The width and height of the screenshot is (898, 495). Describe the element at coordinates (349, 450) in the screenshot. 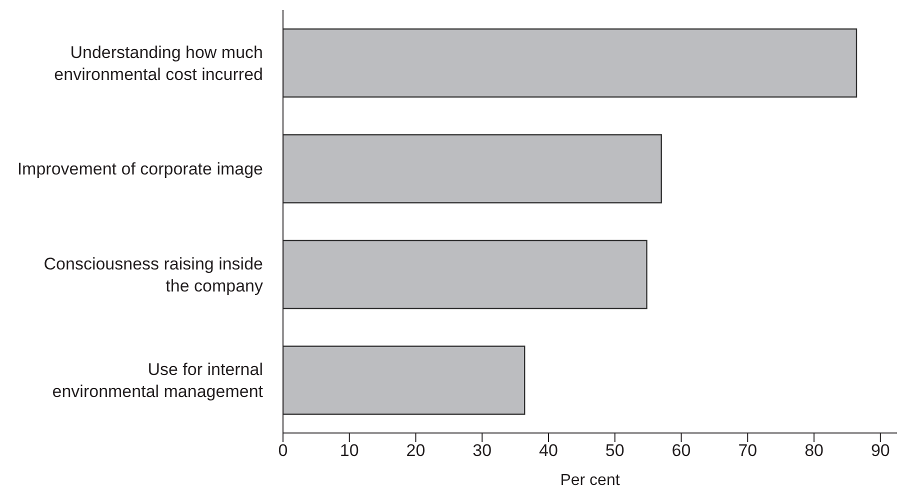

I see `x-tick-label: 10` at that location.